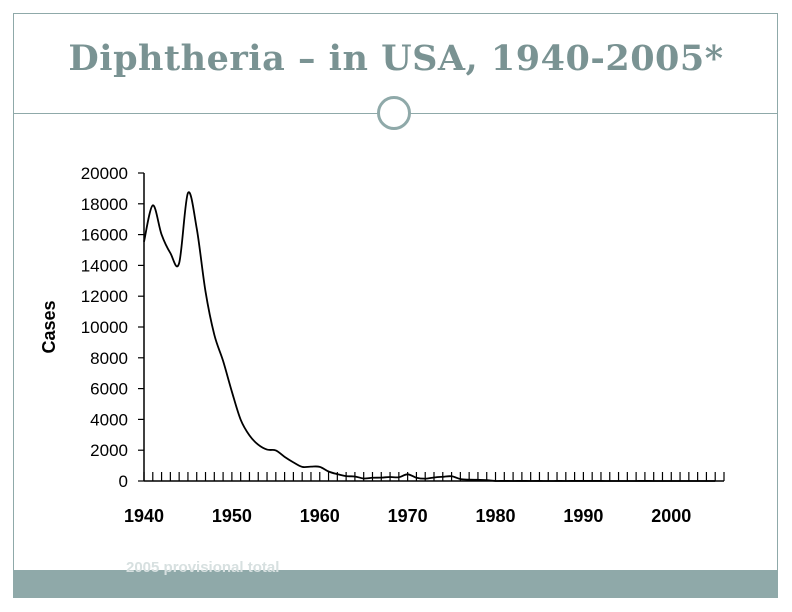 Image resolution: width=792 pixels, height=612 pixels. I want to click on y-tick-label: 20000, so click(104, 173).